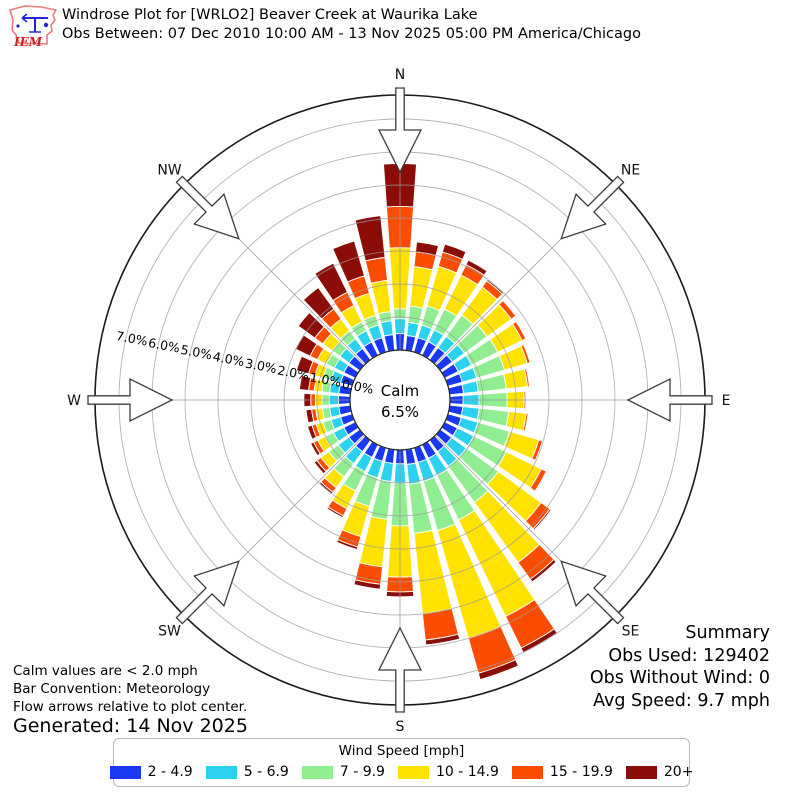 The width and height of the screenshot is (800, 800). What do you see at coordinates (358, 386) in the screenshot?
I see `radial-tick-label: 0.0%` at bounding box center [358, 386].